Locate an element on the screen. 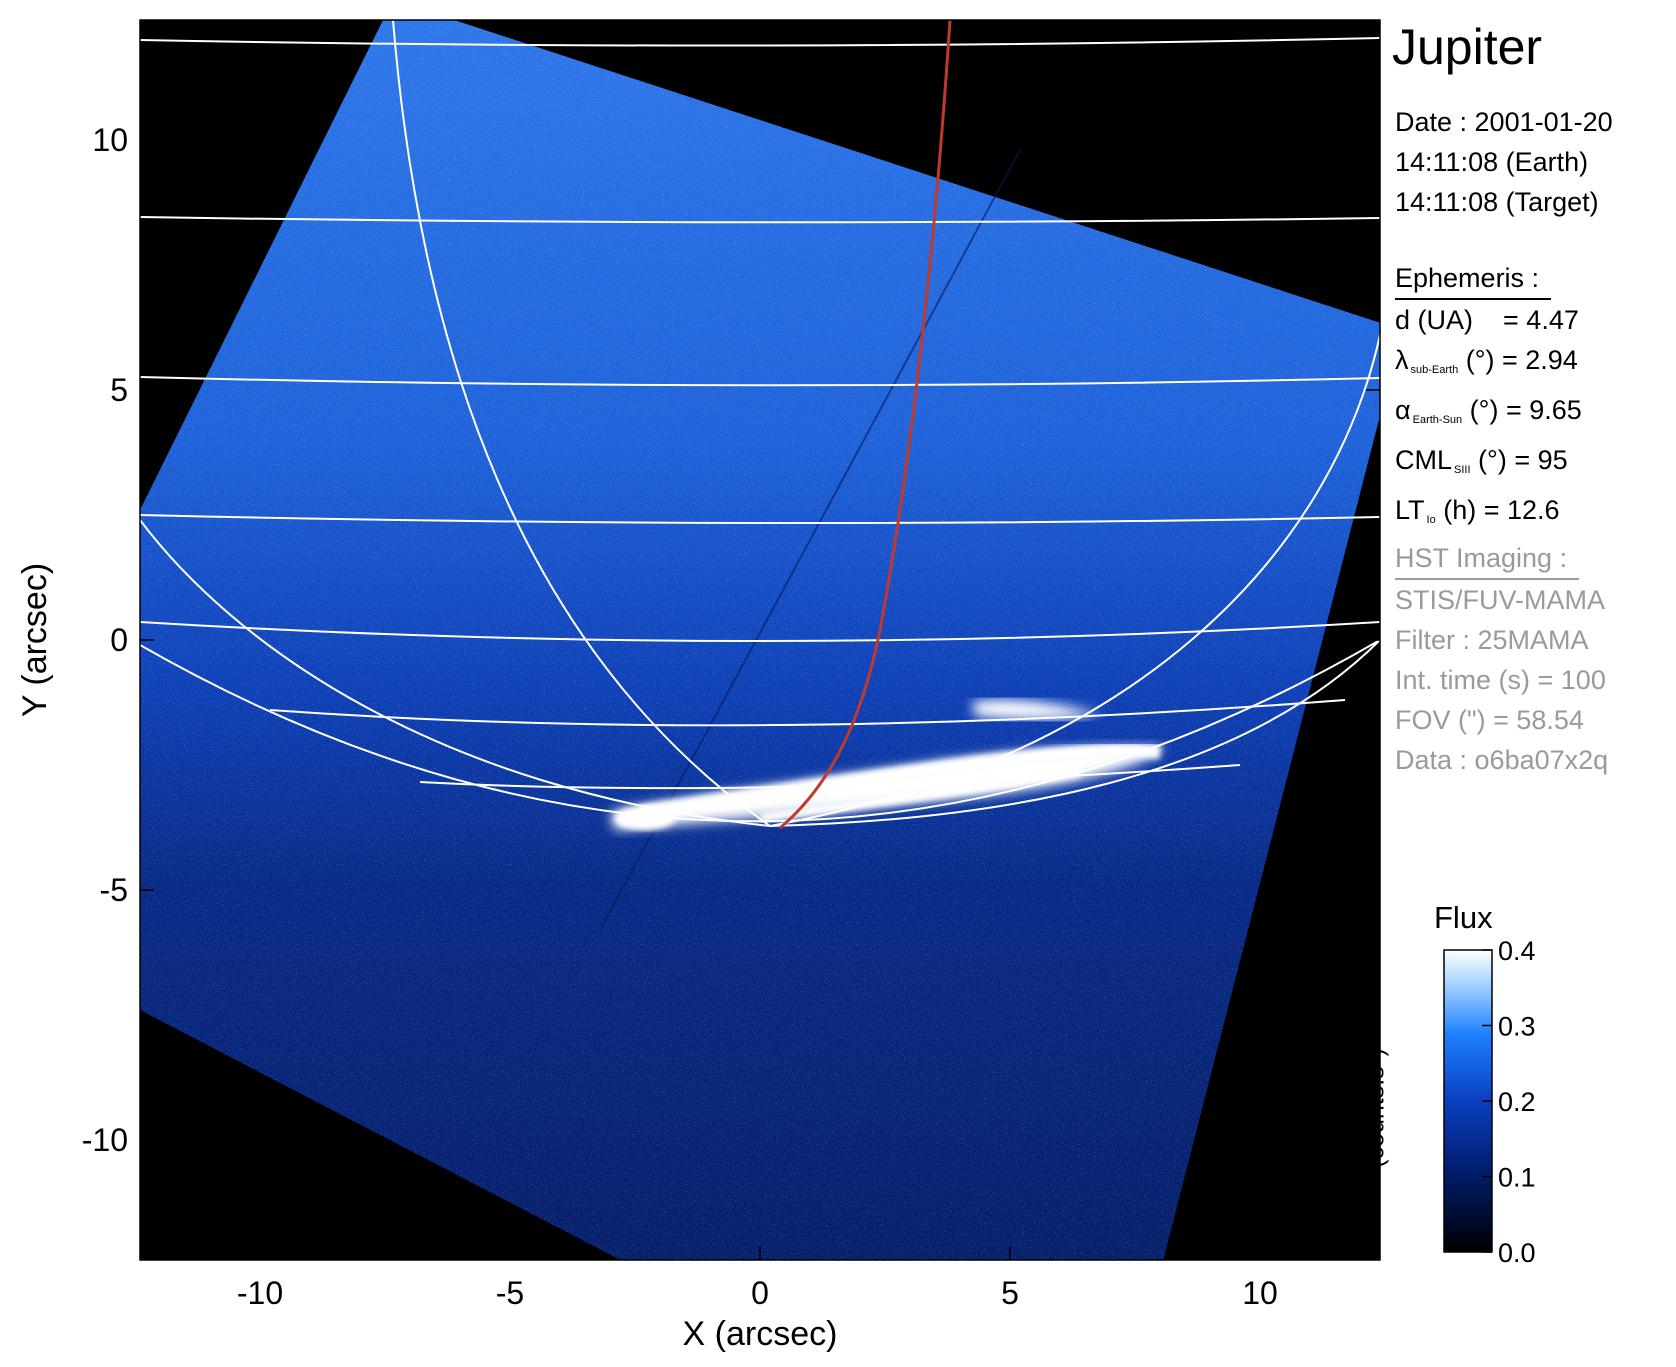  colorbar-tick-label: 0.0 is located at coordinates (1517, 1253).